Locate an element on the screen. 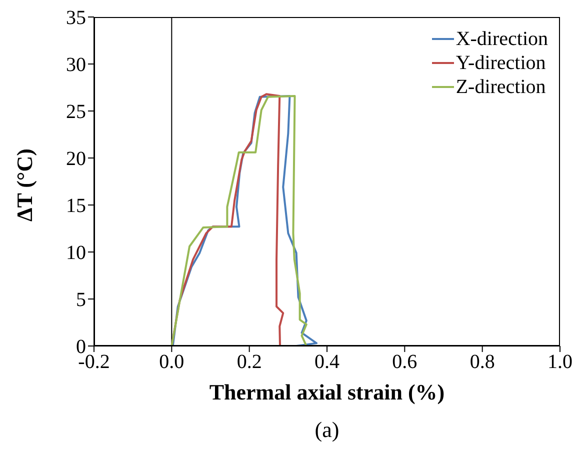 The height and width of the screenshot is (465, 582). y-axis-title: ΔT (°C) is located at coordinates (24, 185).